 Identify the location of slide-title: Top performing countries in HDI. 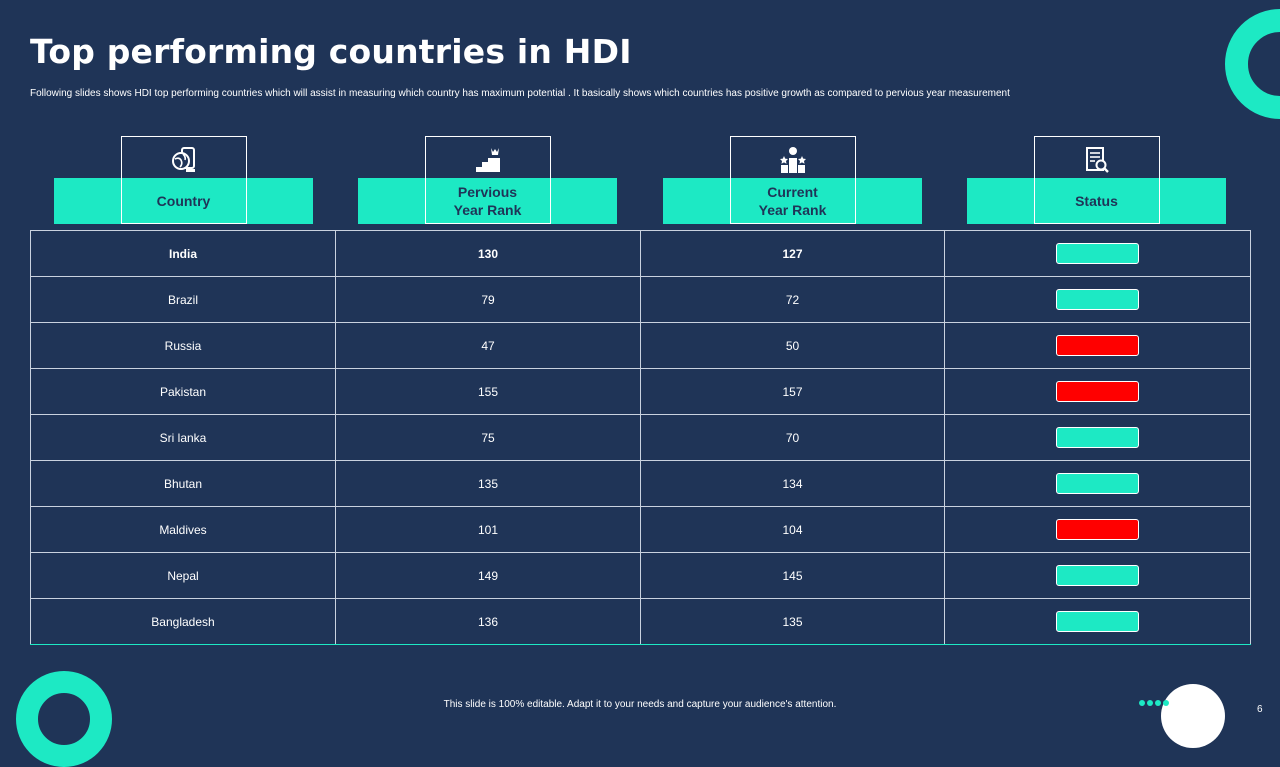
(331, 51).